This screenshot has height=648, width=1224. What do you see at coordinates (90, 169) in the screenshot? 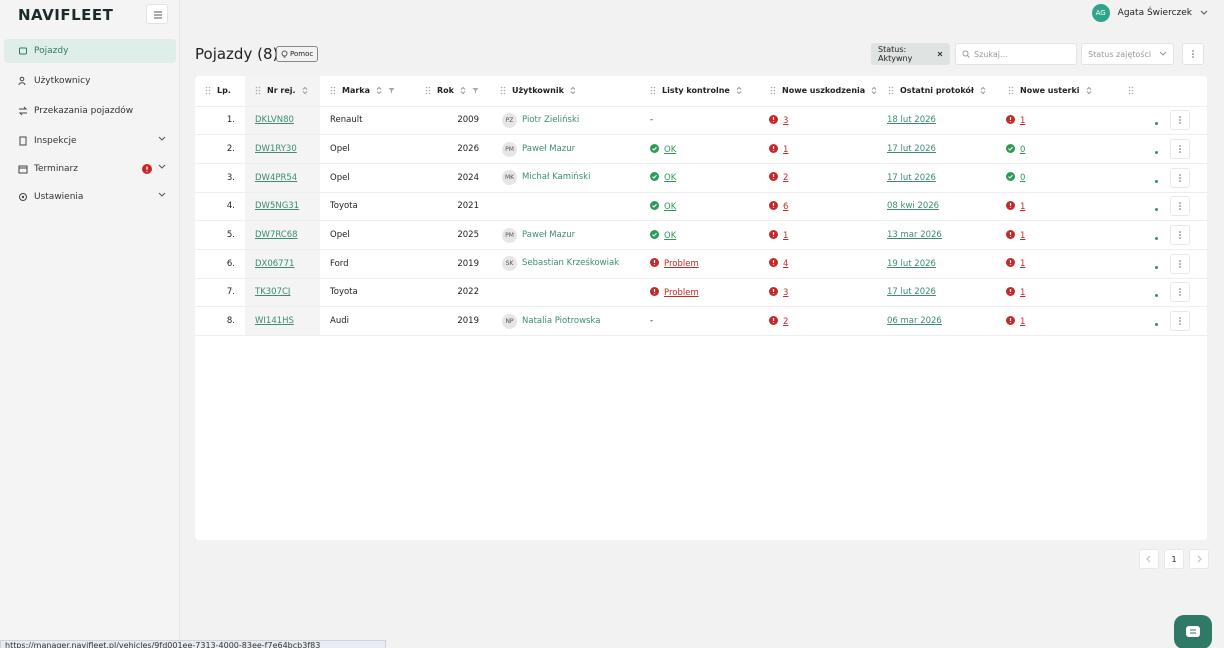
I see `nav-item: Terminarz` at bounding box center [90, 169].